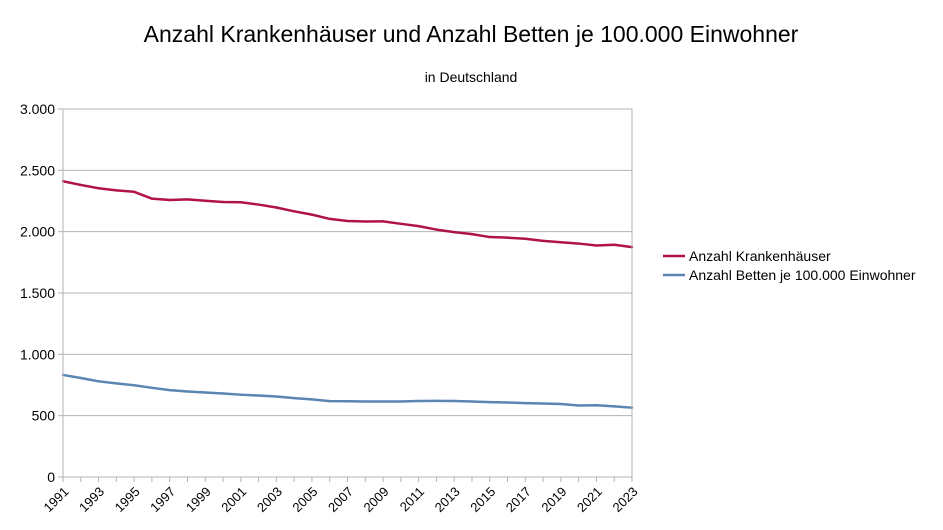  I want to click on x-tick-label: 2021, so click(589, 499).